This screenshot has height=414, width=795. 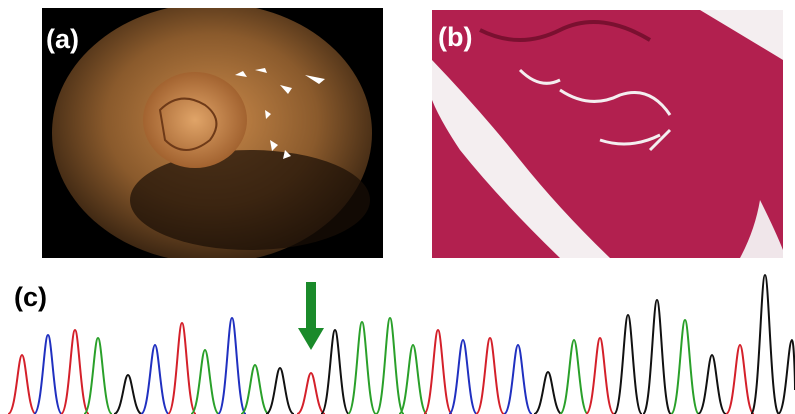 What do you see at coordinates (311, 316) in the screenshot?
I see `mutation-arrow` at bounding box center [311, 316].